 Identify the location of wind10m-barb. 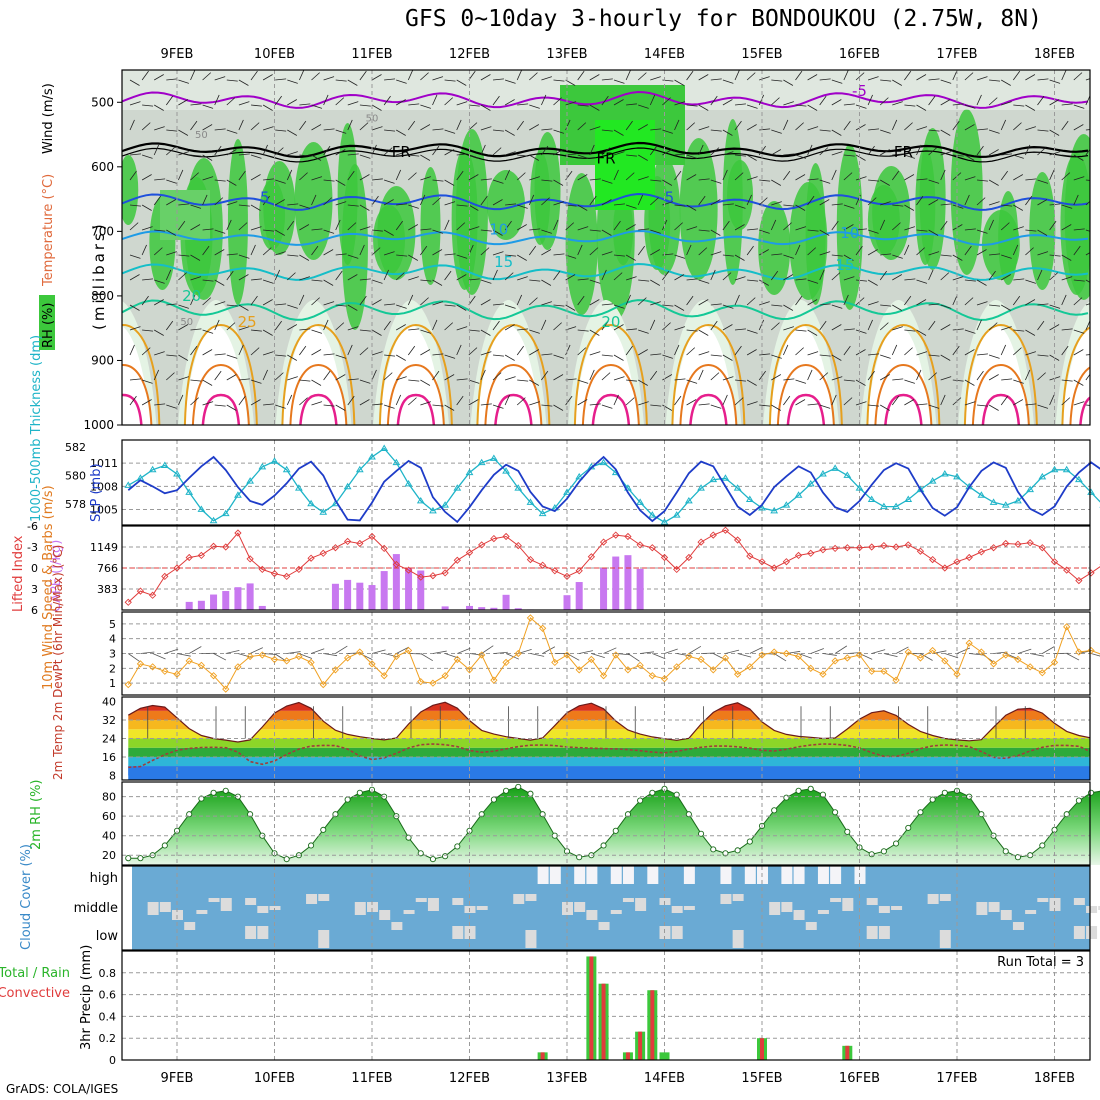
(341, 649).